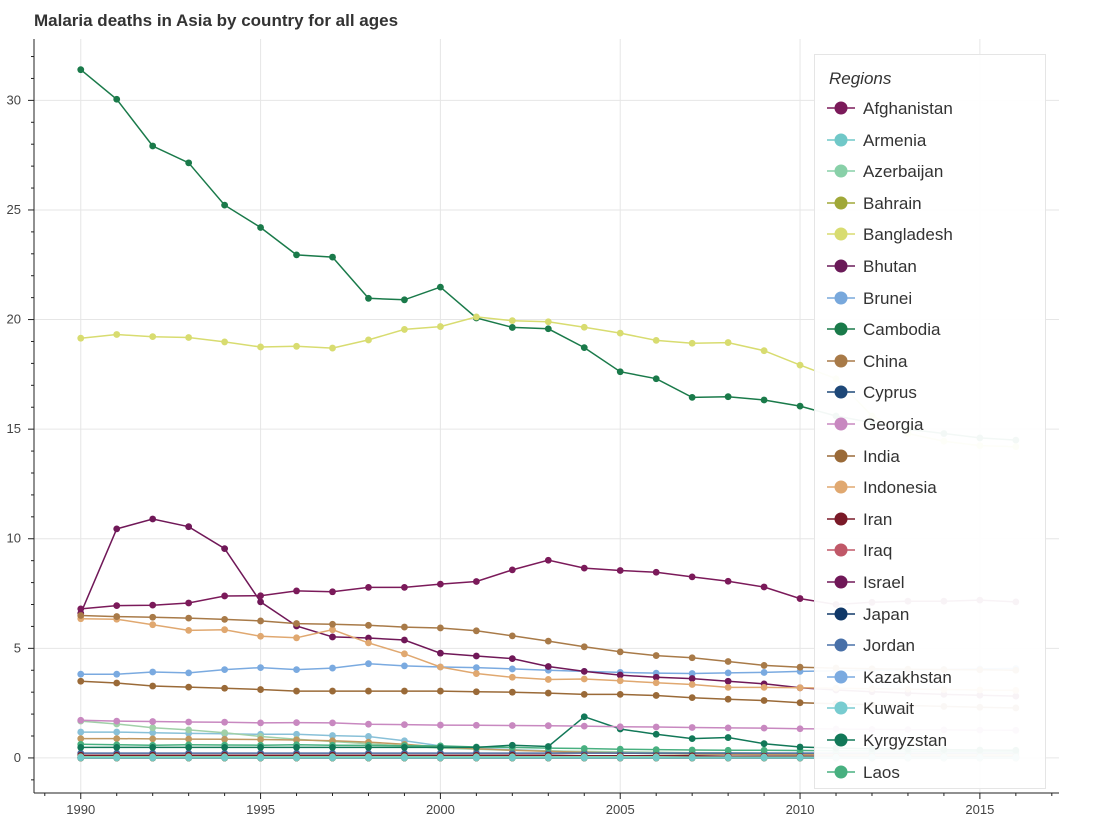 This screenshot has height=825, width=1100. I want to click on x-tick-label: 1995, so click(260, 809).